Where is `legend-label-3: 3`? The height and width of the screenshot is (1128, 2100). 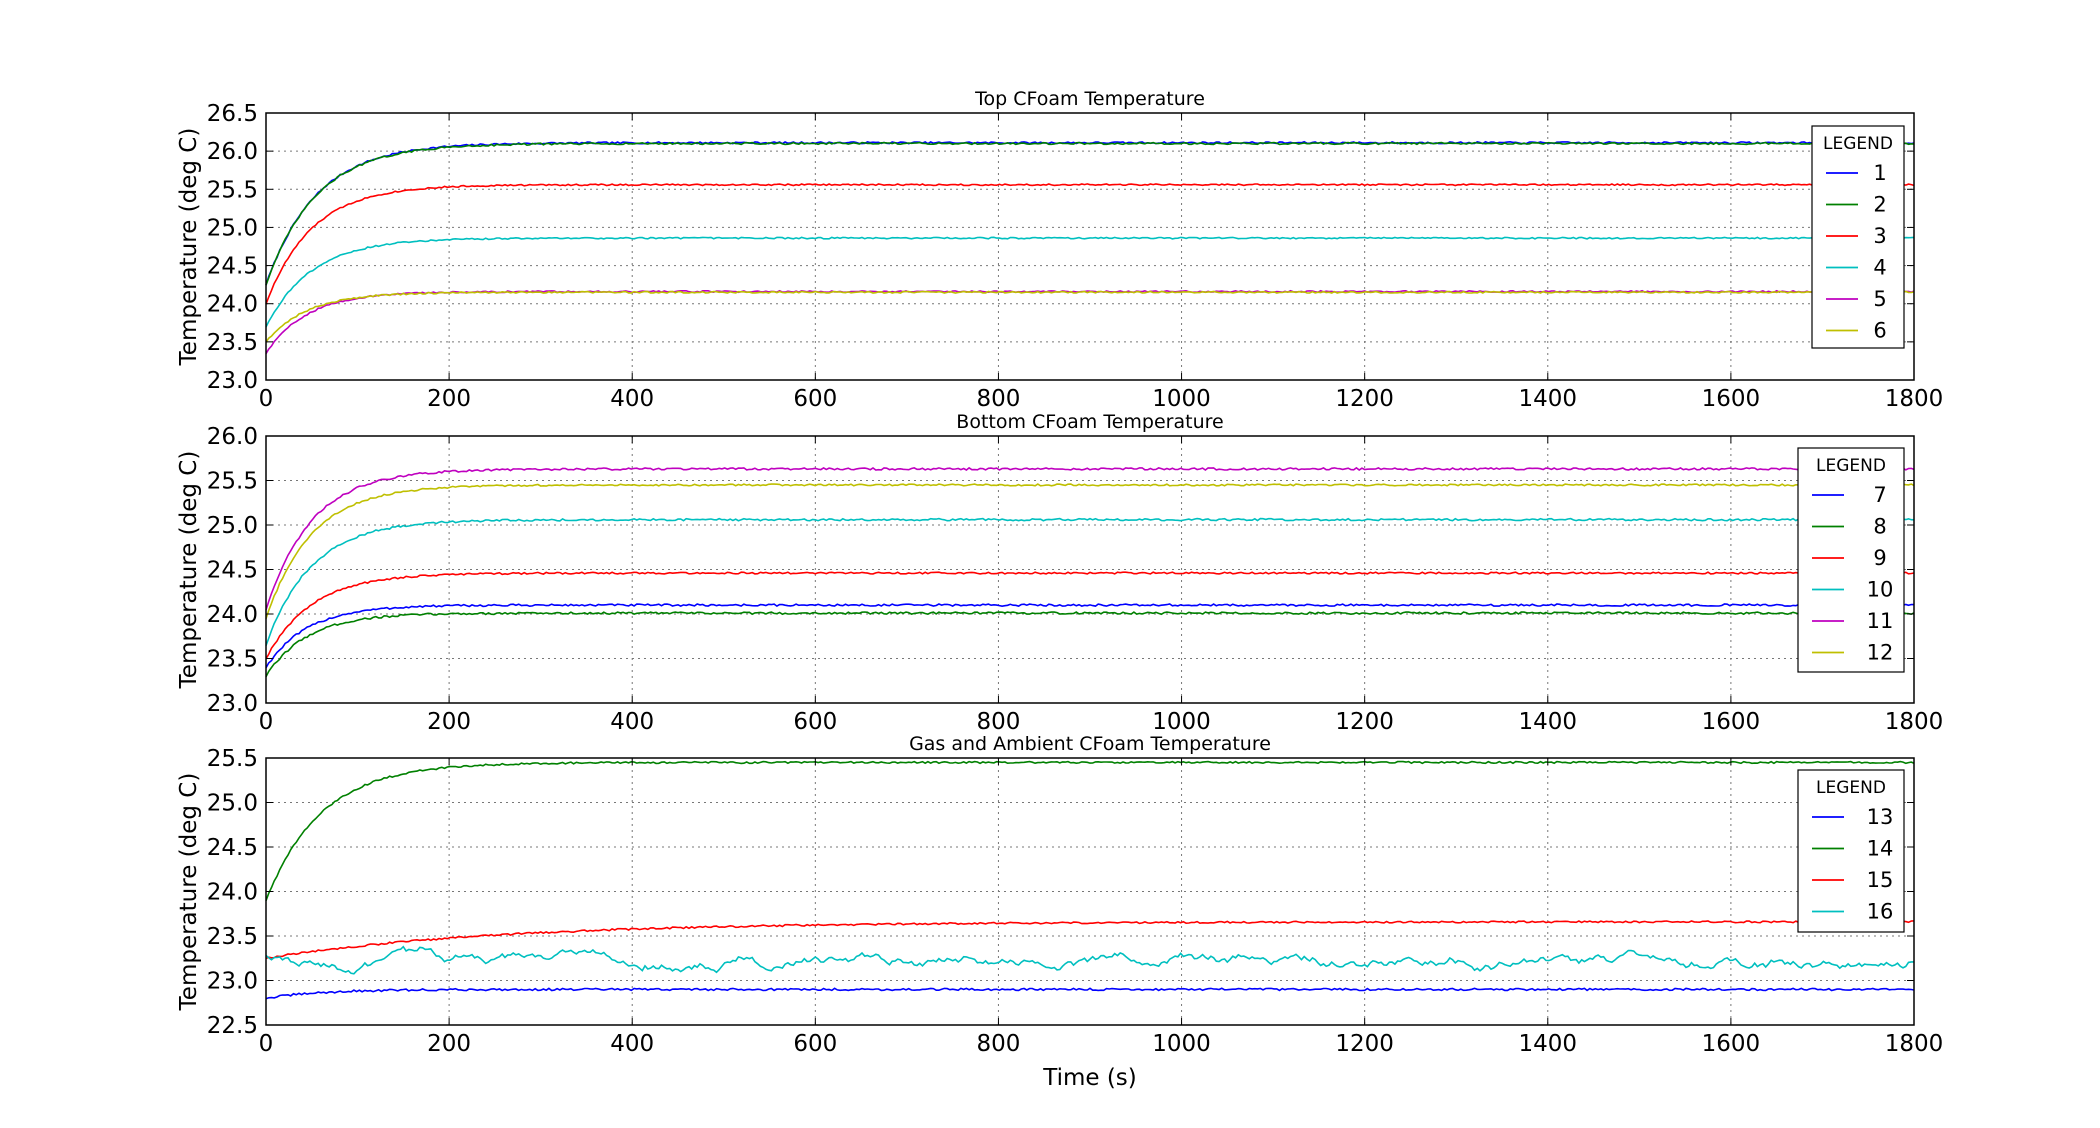 legend-label-3: 3 is located at coordinates (1879, 236).